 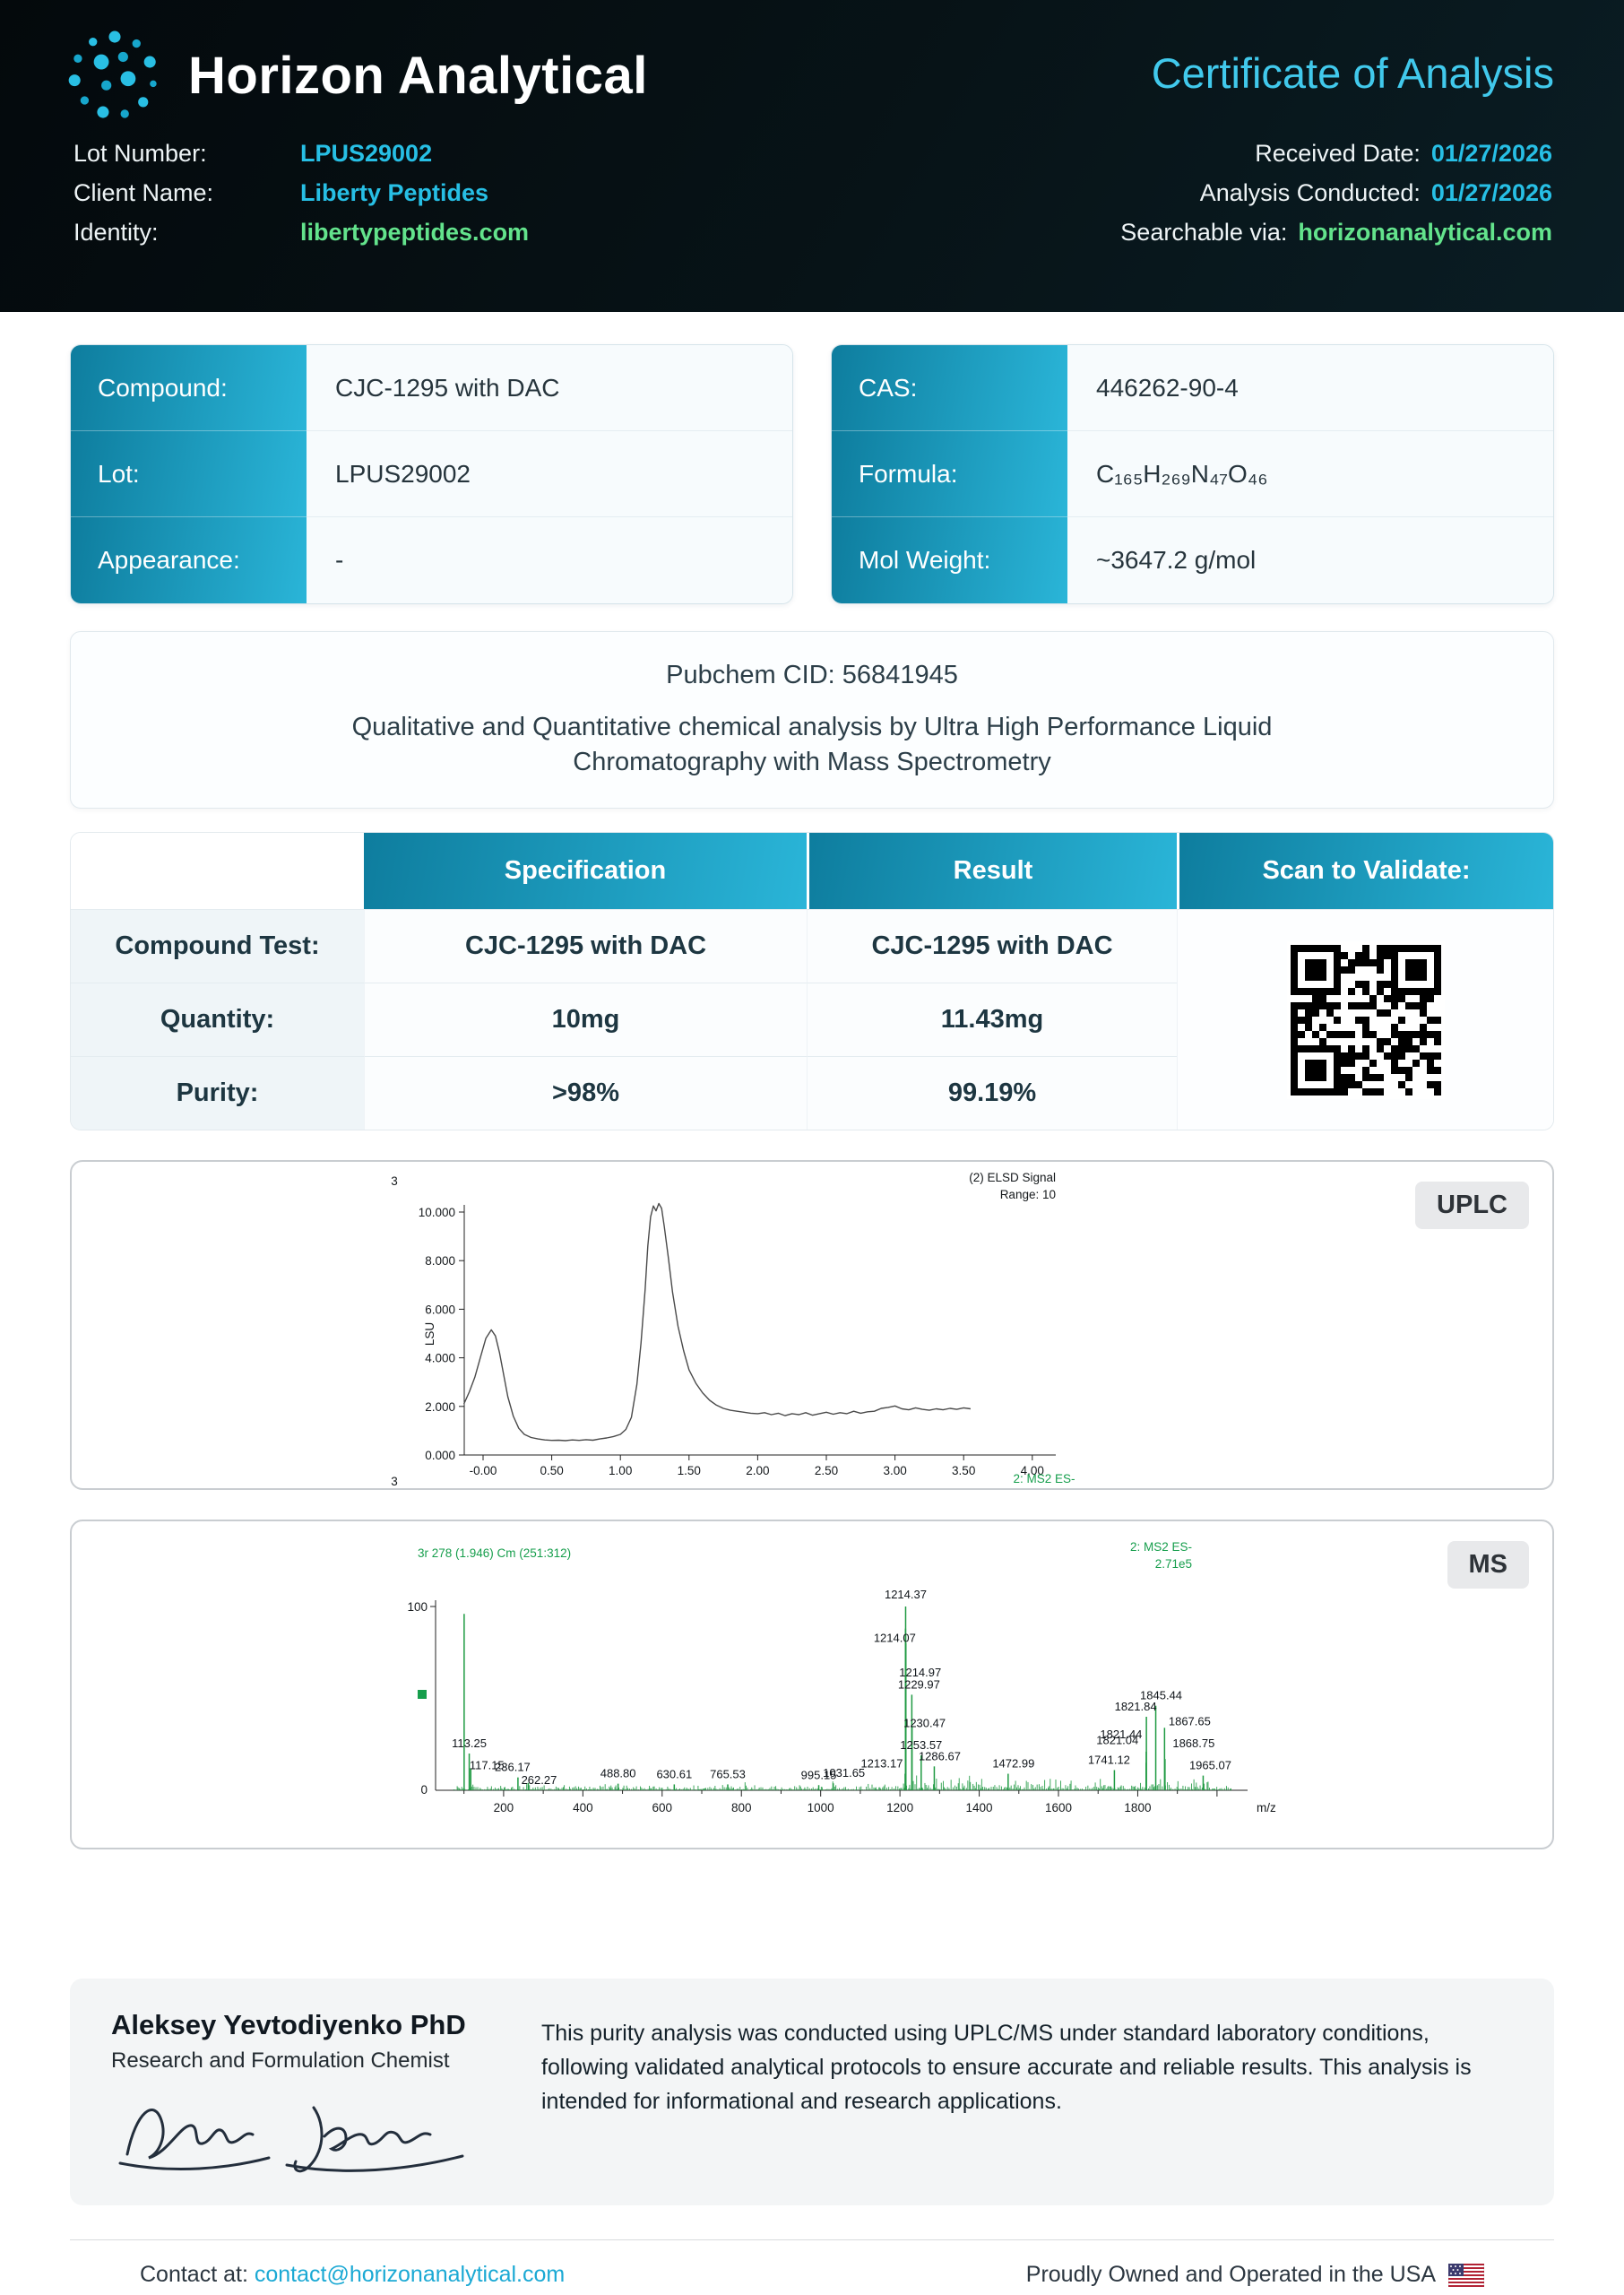 What do you see at coordinates (429, 1334) in the screenshot?
I see `svg-text: LSU` at bounding box center [429, 1334].